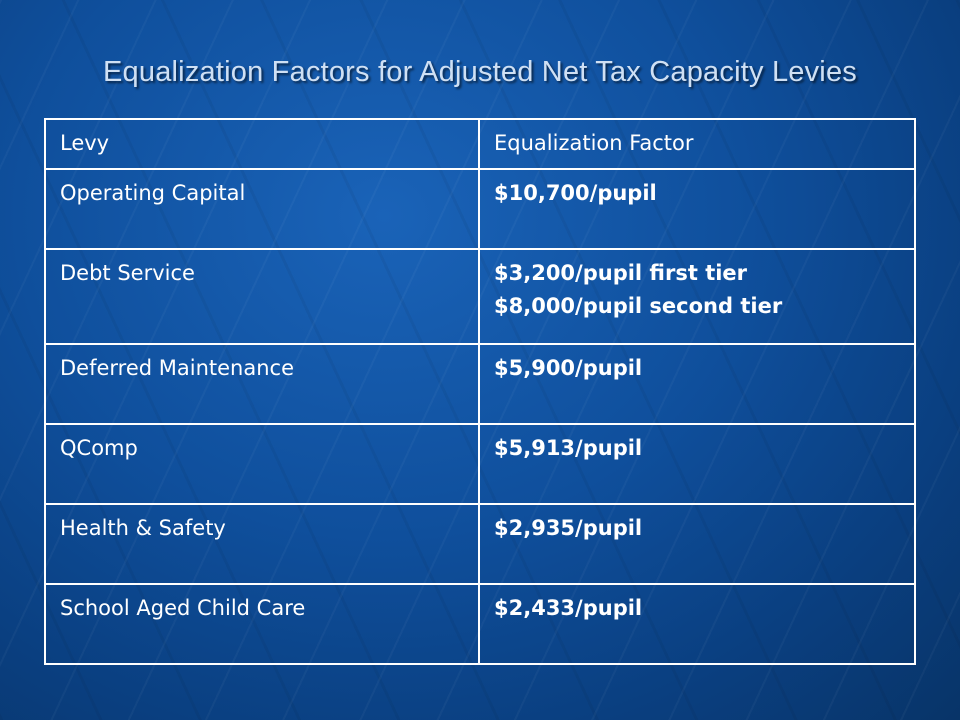 This screenshot has height=720, width=960. Describe the element at coordinates (262, 464) in the screenshot. I see `levy-name-cell: QComp` at that location.